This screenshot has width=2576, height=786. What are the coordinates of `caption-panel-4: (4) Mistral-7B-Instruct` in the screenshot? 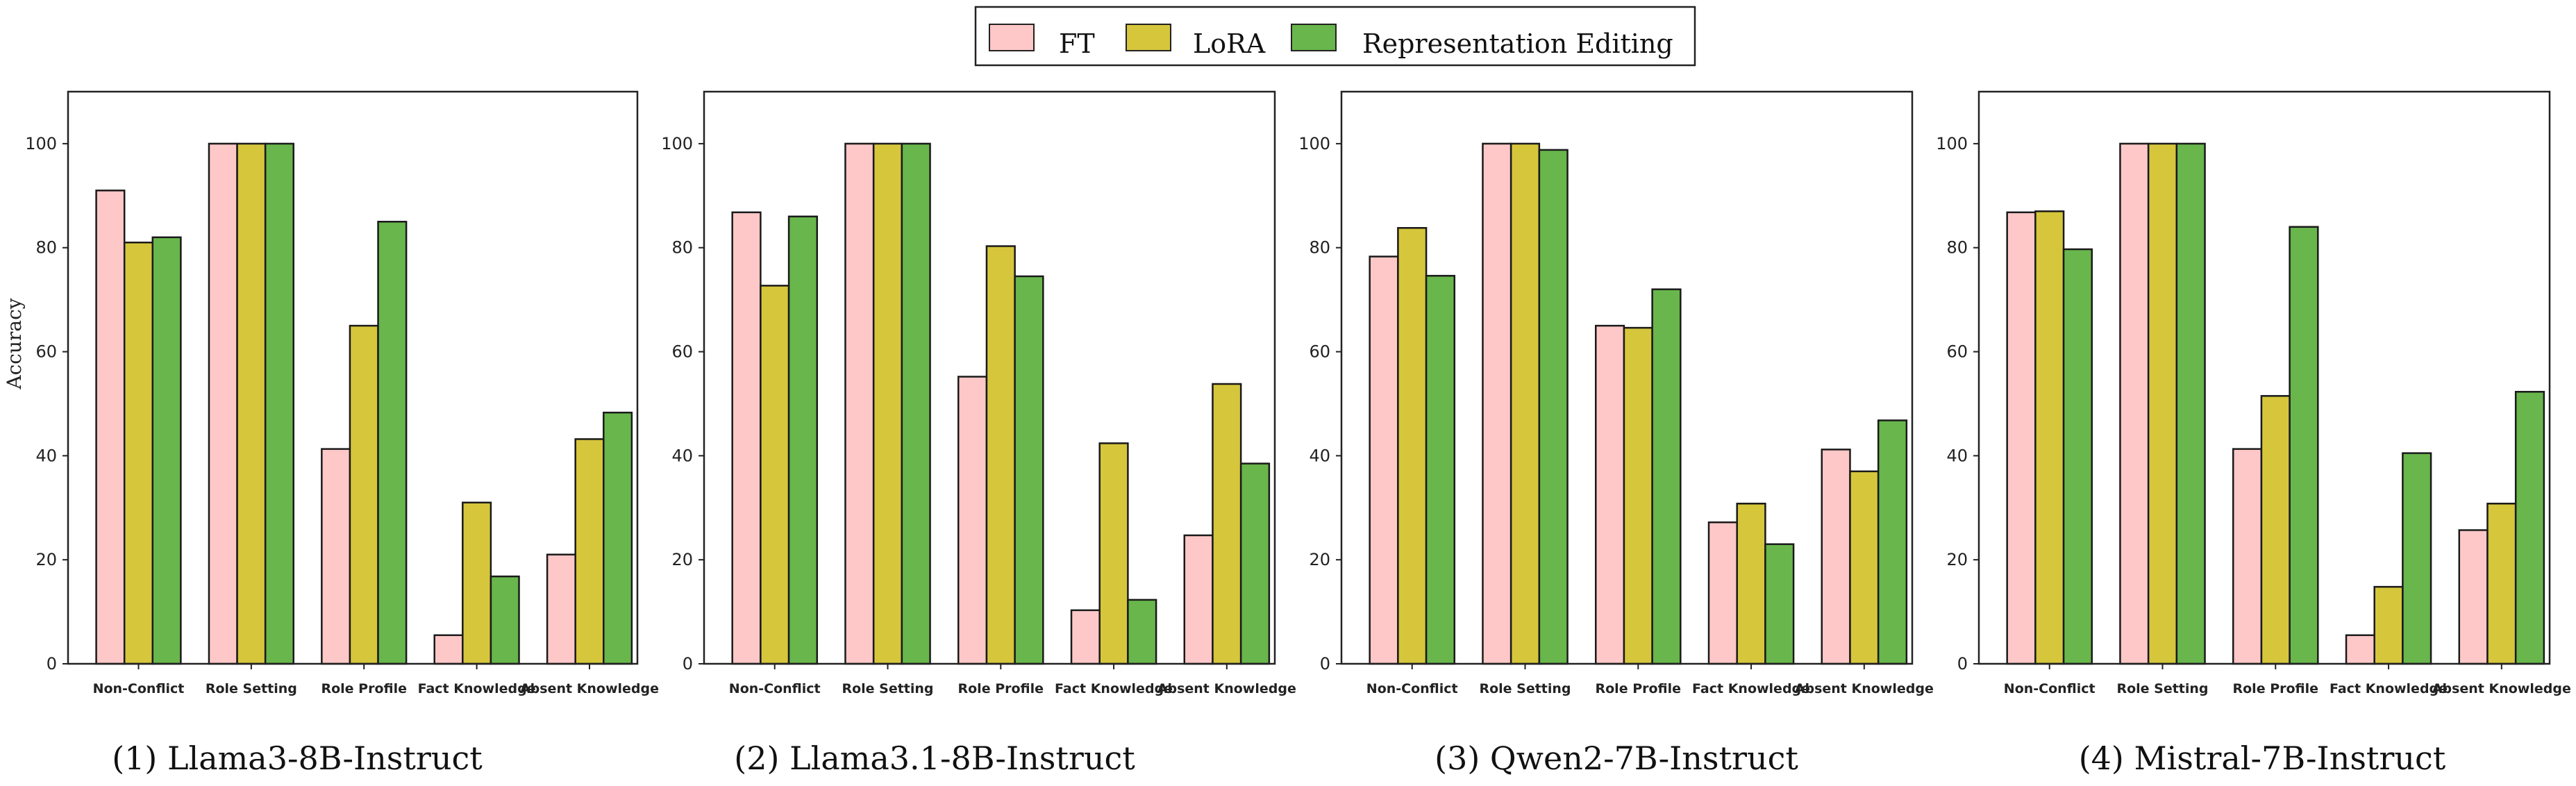 It's located at (2262, 758).